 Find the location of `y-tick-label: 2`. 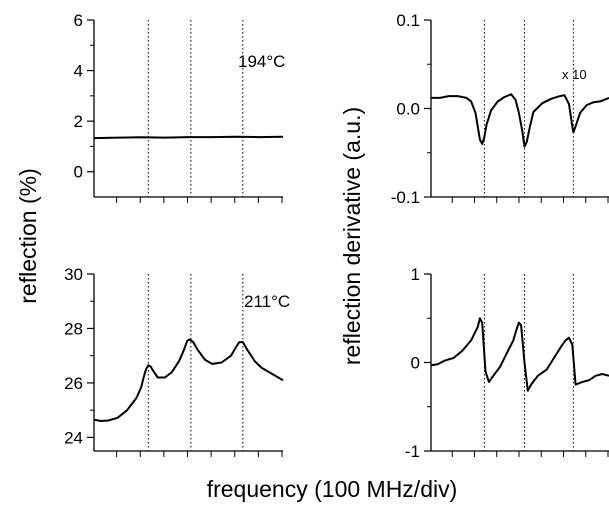

y-tick-label: 2 is located at coordinates (78, 121).